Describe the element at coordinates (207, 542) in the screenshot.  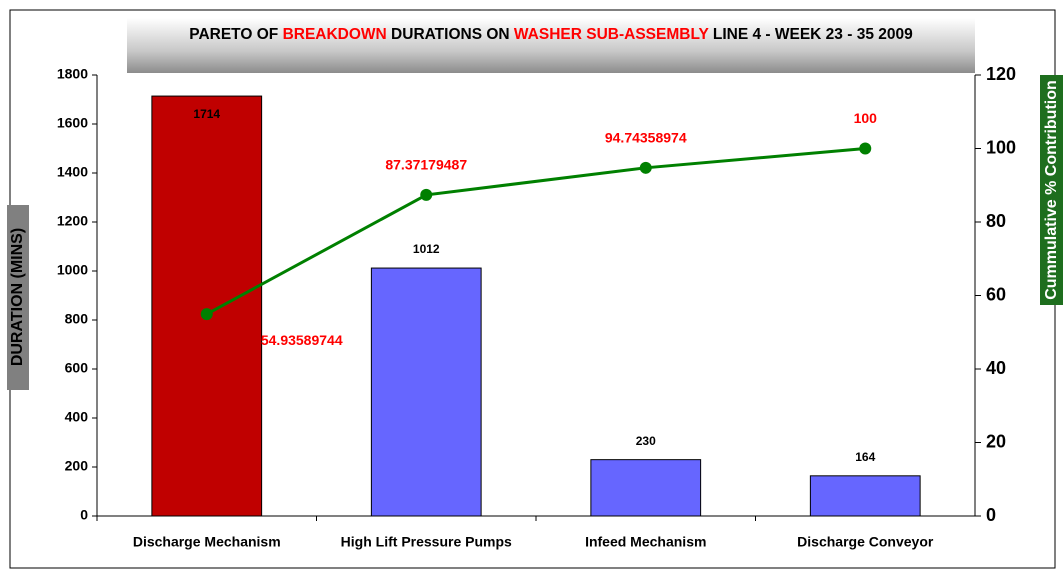
I see `x-tick-label: Discharge Mechanism` at that location.